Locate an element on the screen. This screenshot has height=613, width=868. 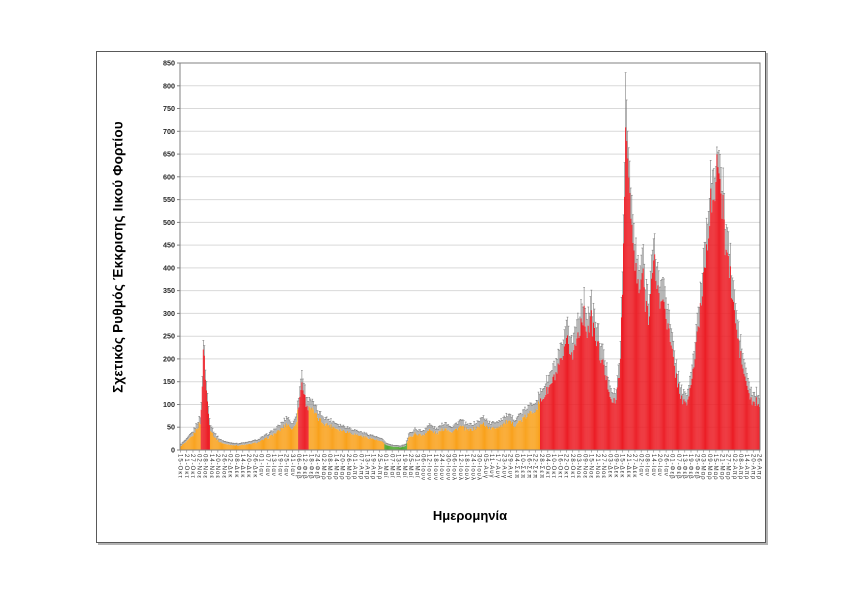
svg-text: 15-Δεκ is located at coordinates (622, 466).